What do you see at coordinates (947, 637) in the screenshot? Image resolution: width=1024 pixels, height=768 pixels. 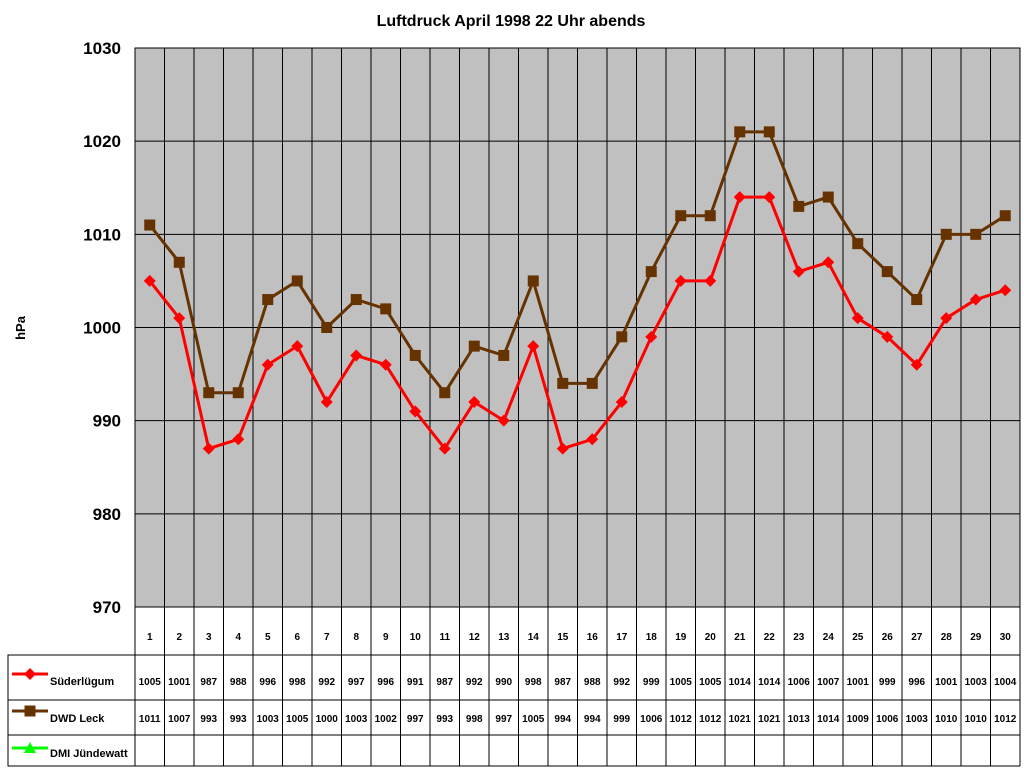 I see `x-tick-label: 28` at bounding box center [947, 637].